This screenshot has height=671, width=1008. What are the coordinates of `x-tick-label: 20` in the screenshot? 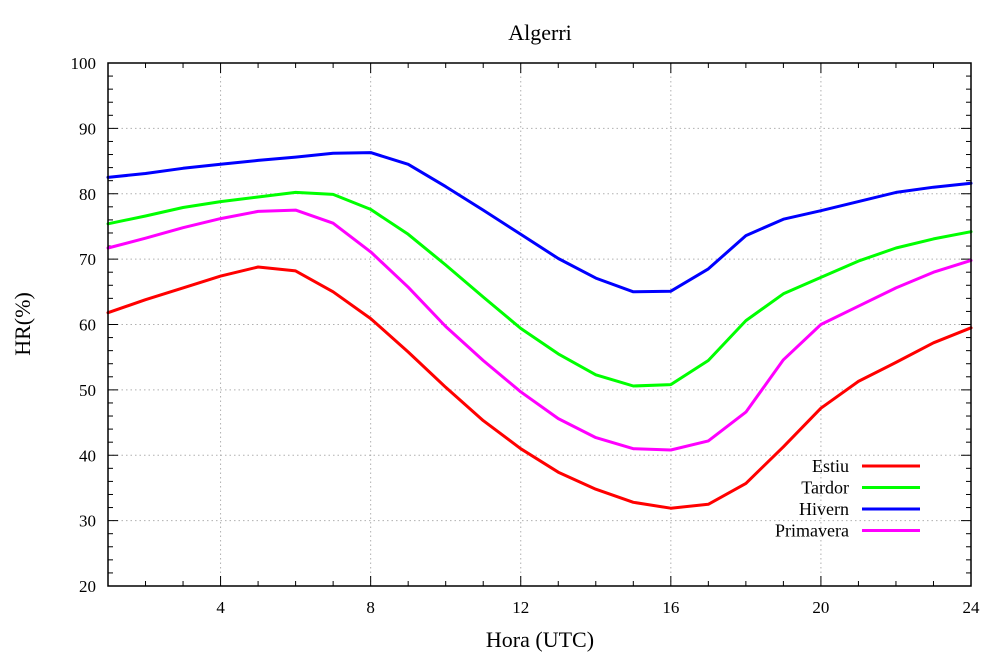 It's located at (820, 607).